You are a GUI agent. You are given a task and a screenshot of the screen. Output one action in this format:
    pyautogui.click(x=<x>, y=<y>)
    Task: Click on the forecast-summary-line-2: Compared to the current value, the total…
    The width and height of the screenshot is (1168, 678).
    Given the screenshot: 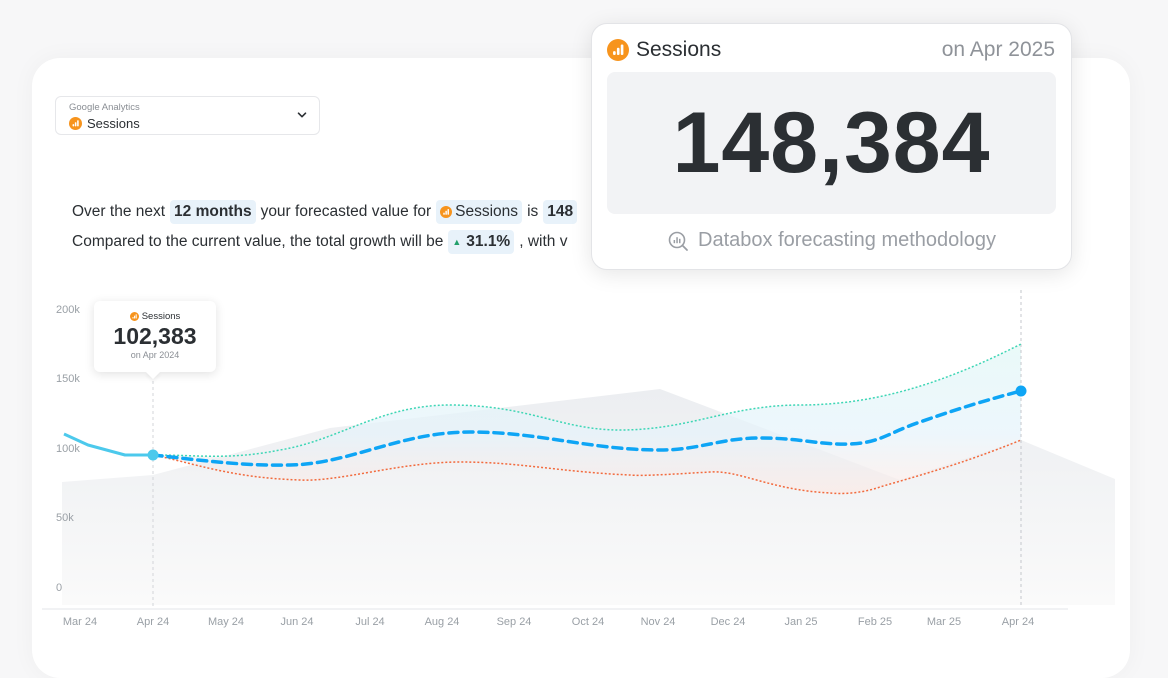 What is the action you would take?
    pyautogui.click(x=319, y=242)
    